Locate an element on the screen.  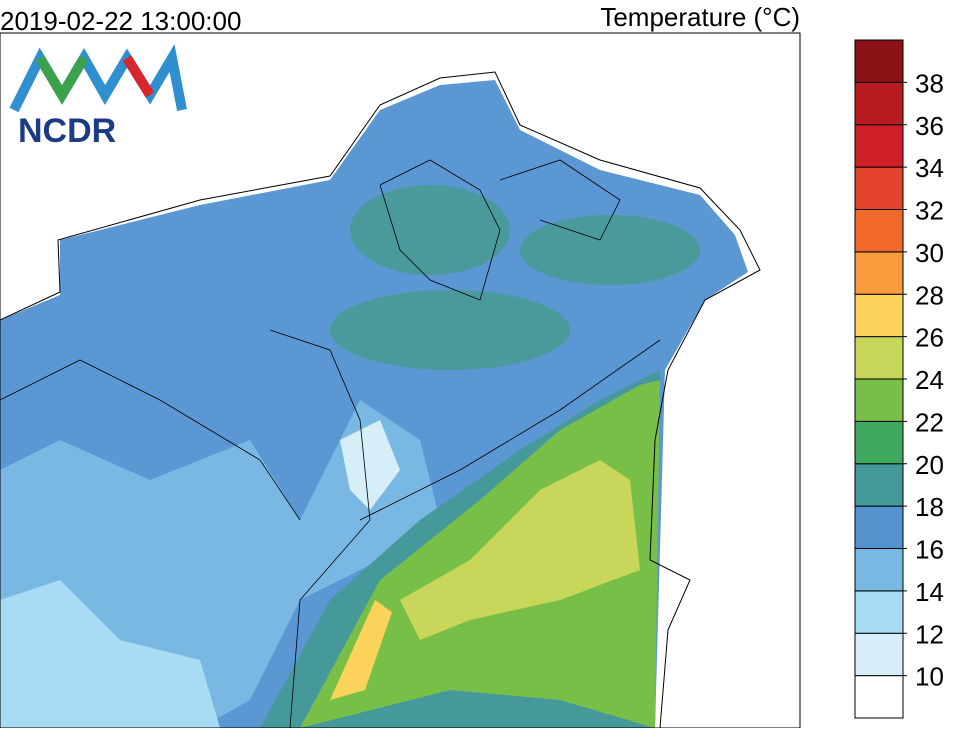
colorbar-label: 22 is located at coordinates (929, 422).